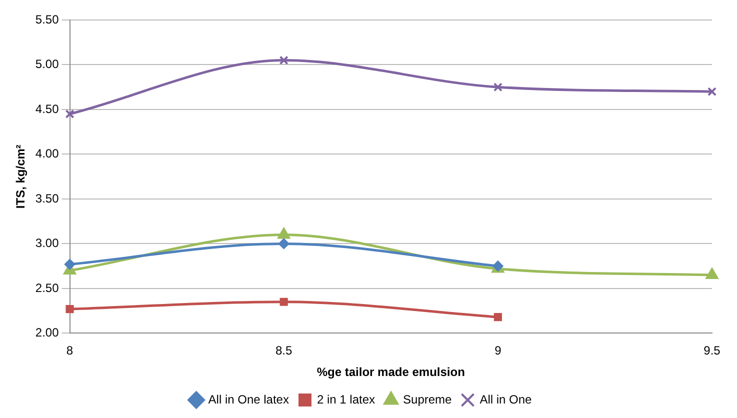 Image resolution: width=737 pixels, height=418 pixels. Describe the element at coordinates (47, 19) in the screenshot. I see `y-tick-label: 5.50` at that location.